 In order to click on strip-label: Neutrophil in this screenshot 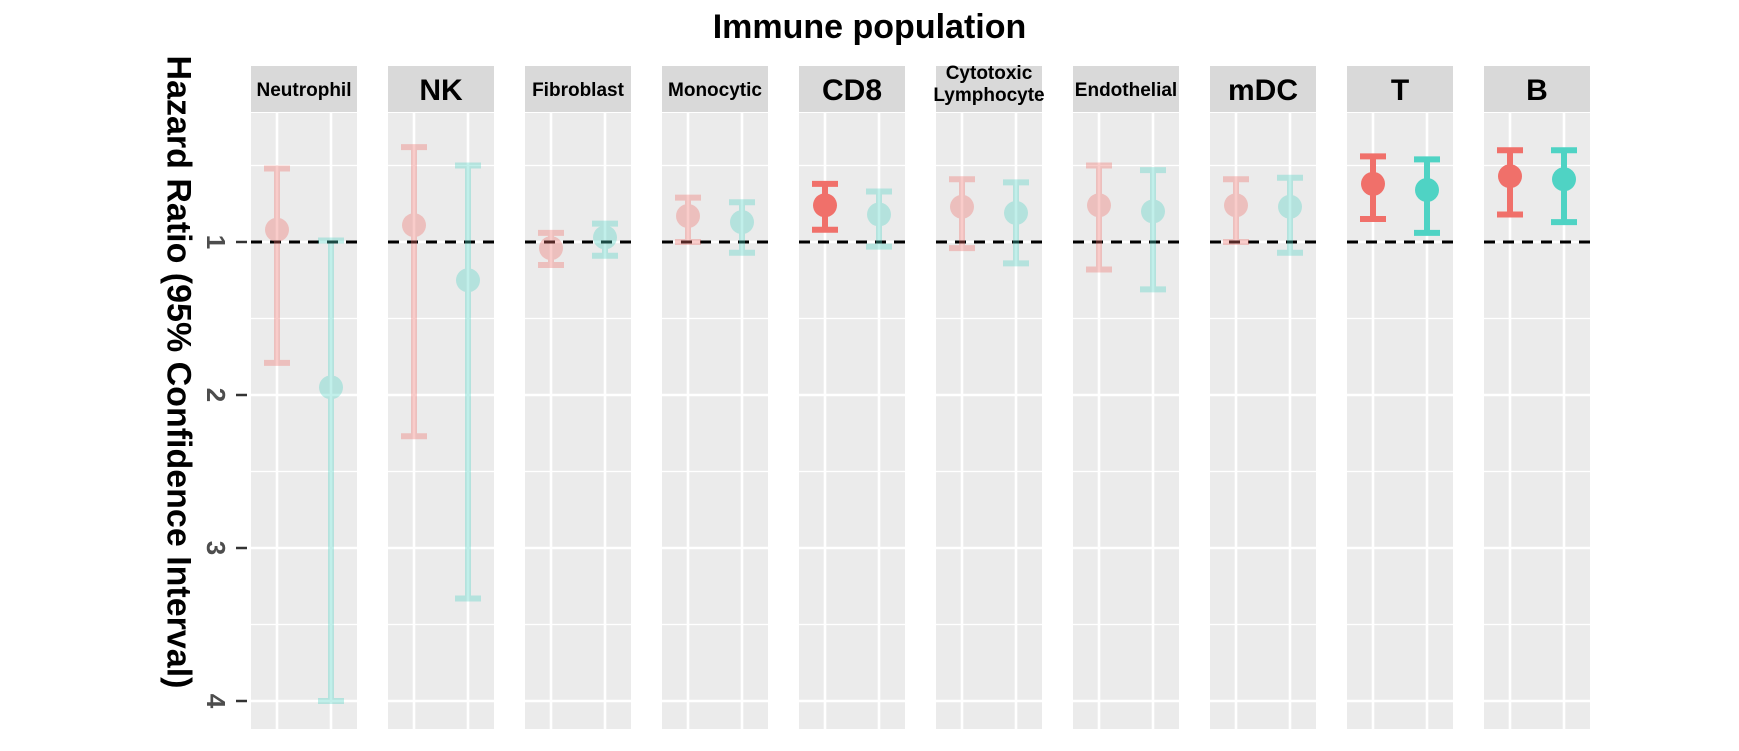, I will do `click(304, 90)`.